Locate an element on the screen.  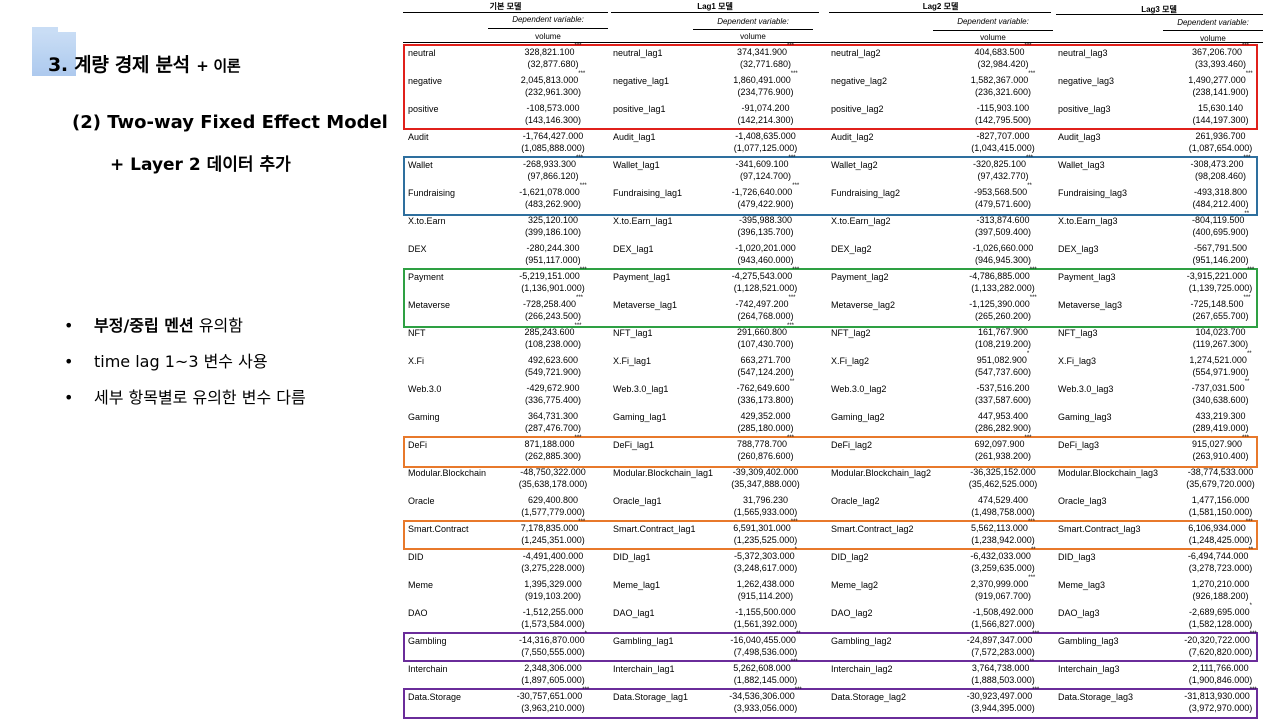
highlight-box-sentiment is located at coordinates (830, 87).